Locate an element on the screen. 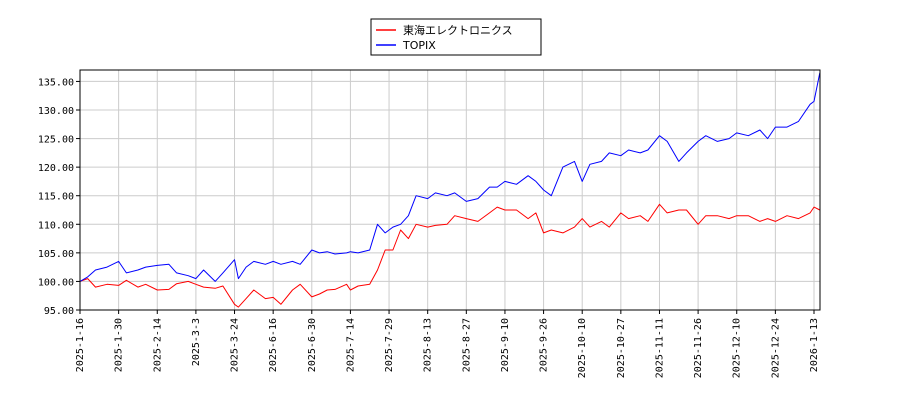  y-tick-label: 100.00 is located at coordinates (56, 282).